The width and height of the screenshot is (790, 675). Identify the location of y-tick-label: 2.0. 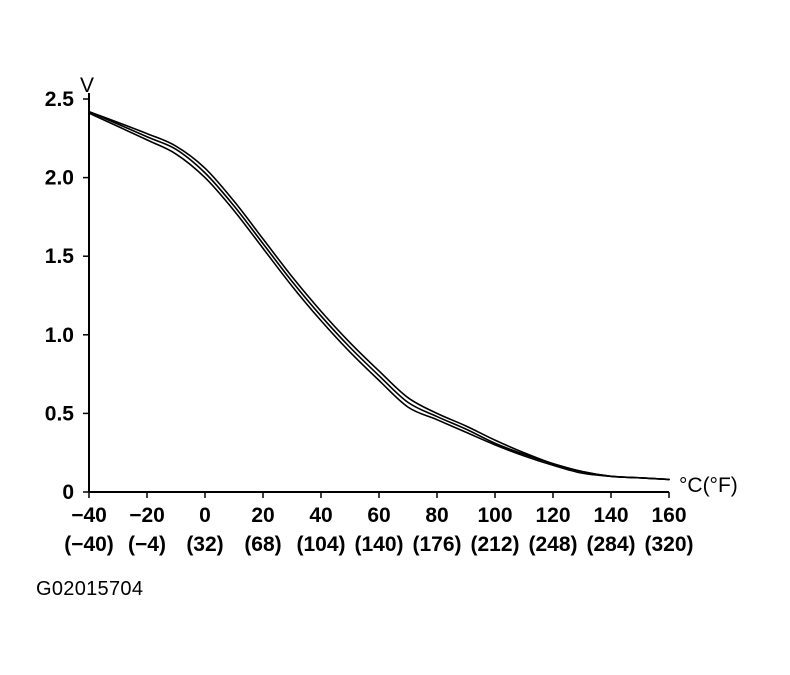
(59, 178).